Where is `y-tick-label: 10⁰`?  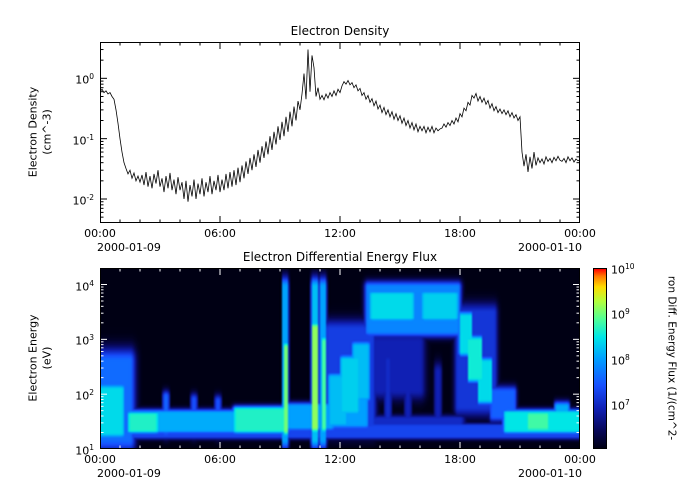 y-tick-label: 10⁰ is located at coordinates (84, 79).